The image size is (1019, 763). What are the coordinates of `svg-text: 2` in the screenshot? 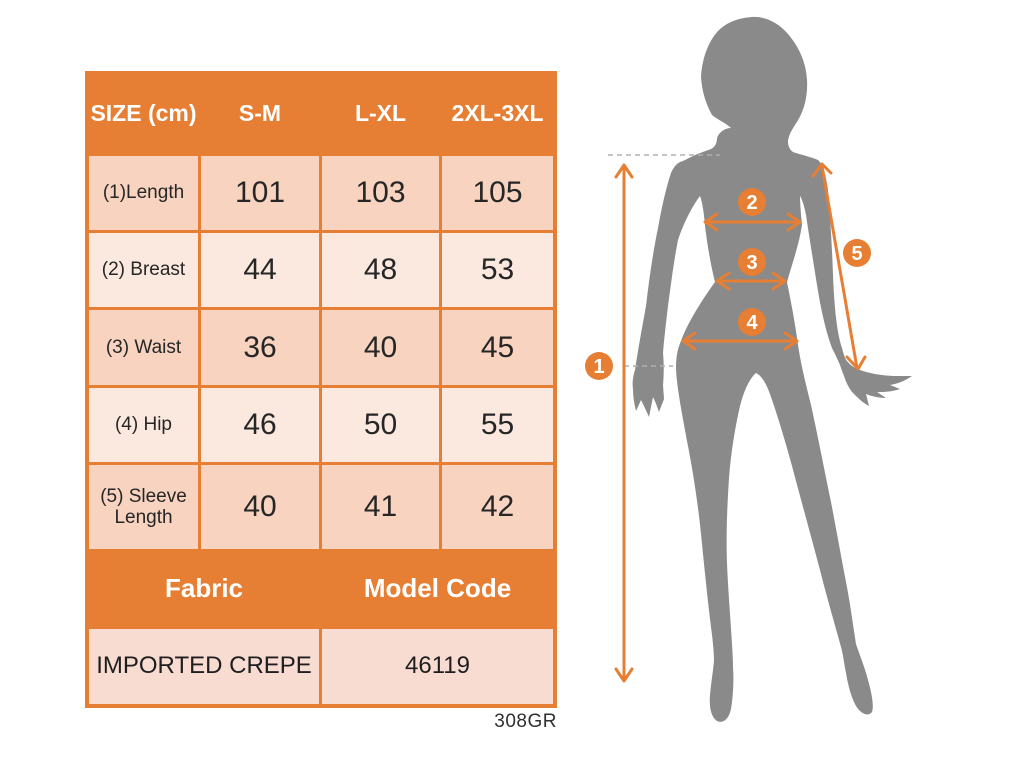 It's located at (751, 203).